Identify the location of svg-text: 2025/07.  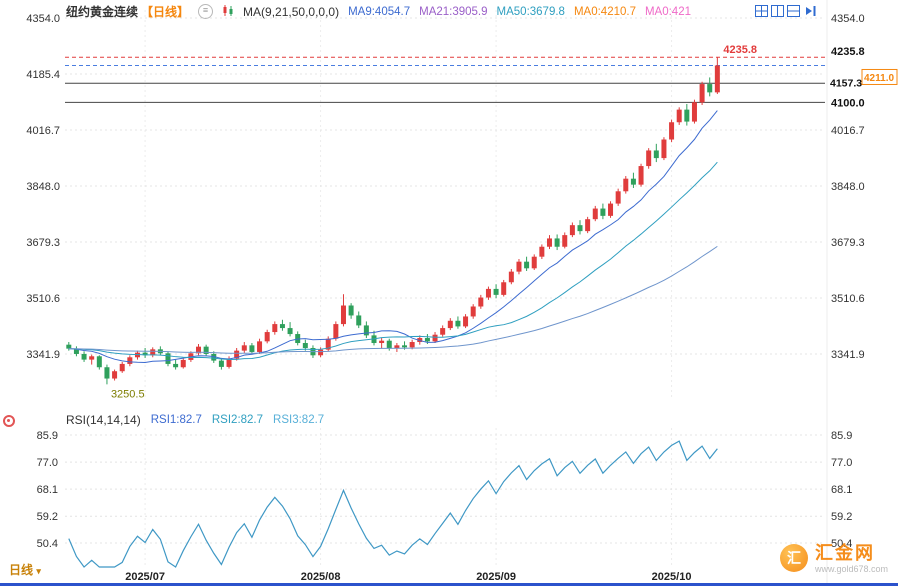
(145, 577).